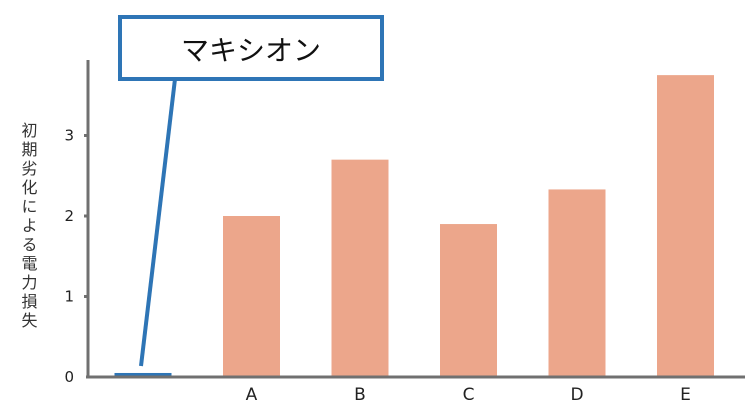 This screenshot has width=747, height=402. Describe the element at coordinates (143, 374) in the screenshot. I see `bar-unlabeled` at that location.